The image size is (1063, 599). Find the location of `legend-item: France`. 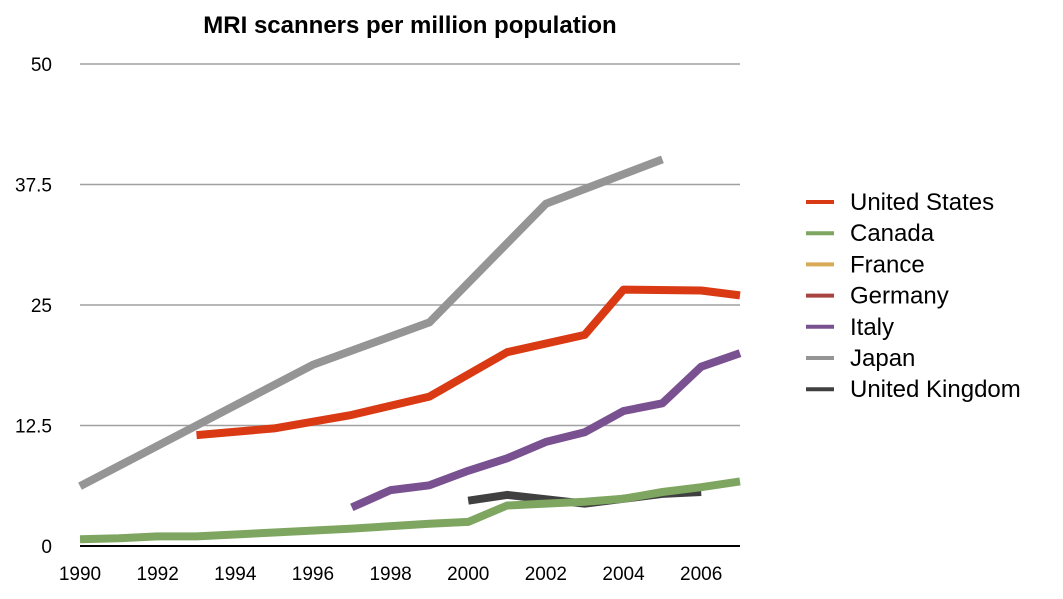

legend-item: France is located at coordinates (865, 264).